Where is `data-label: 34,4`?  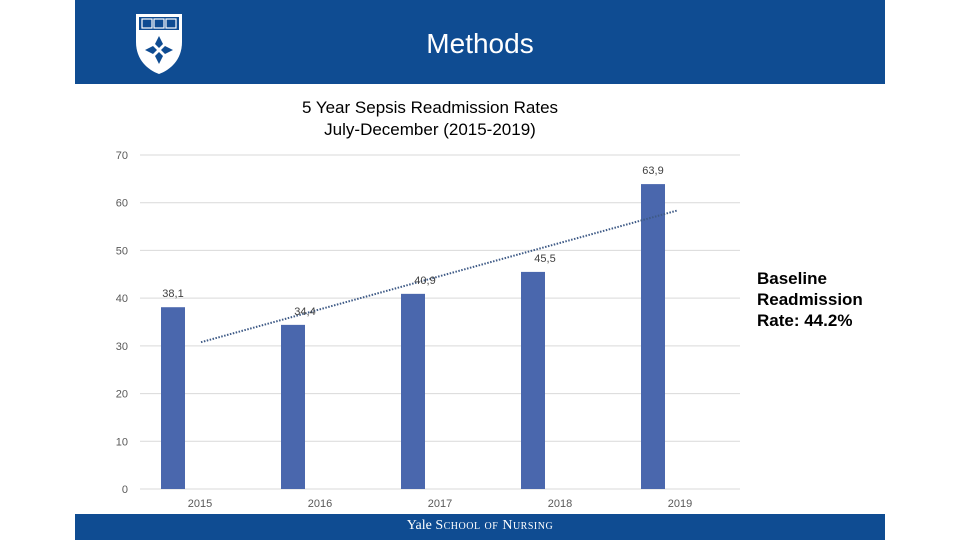
data-label: 34,4 is located at coordinates (304, 312).